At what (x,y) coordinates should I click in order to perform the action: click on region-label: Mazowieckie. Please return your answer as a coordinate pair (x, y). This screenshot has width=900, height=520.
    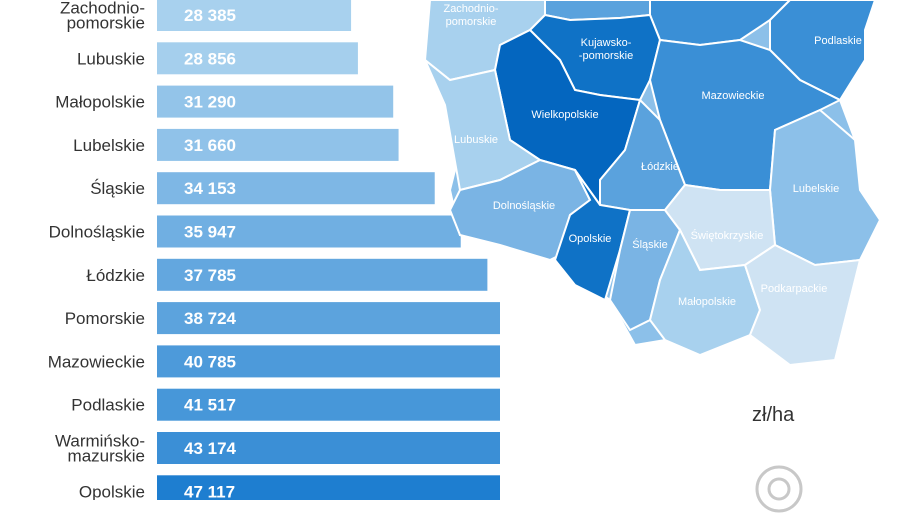
    Looking at the image, I should click on (733, 96).